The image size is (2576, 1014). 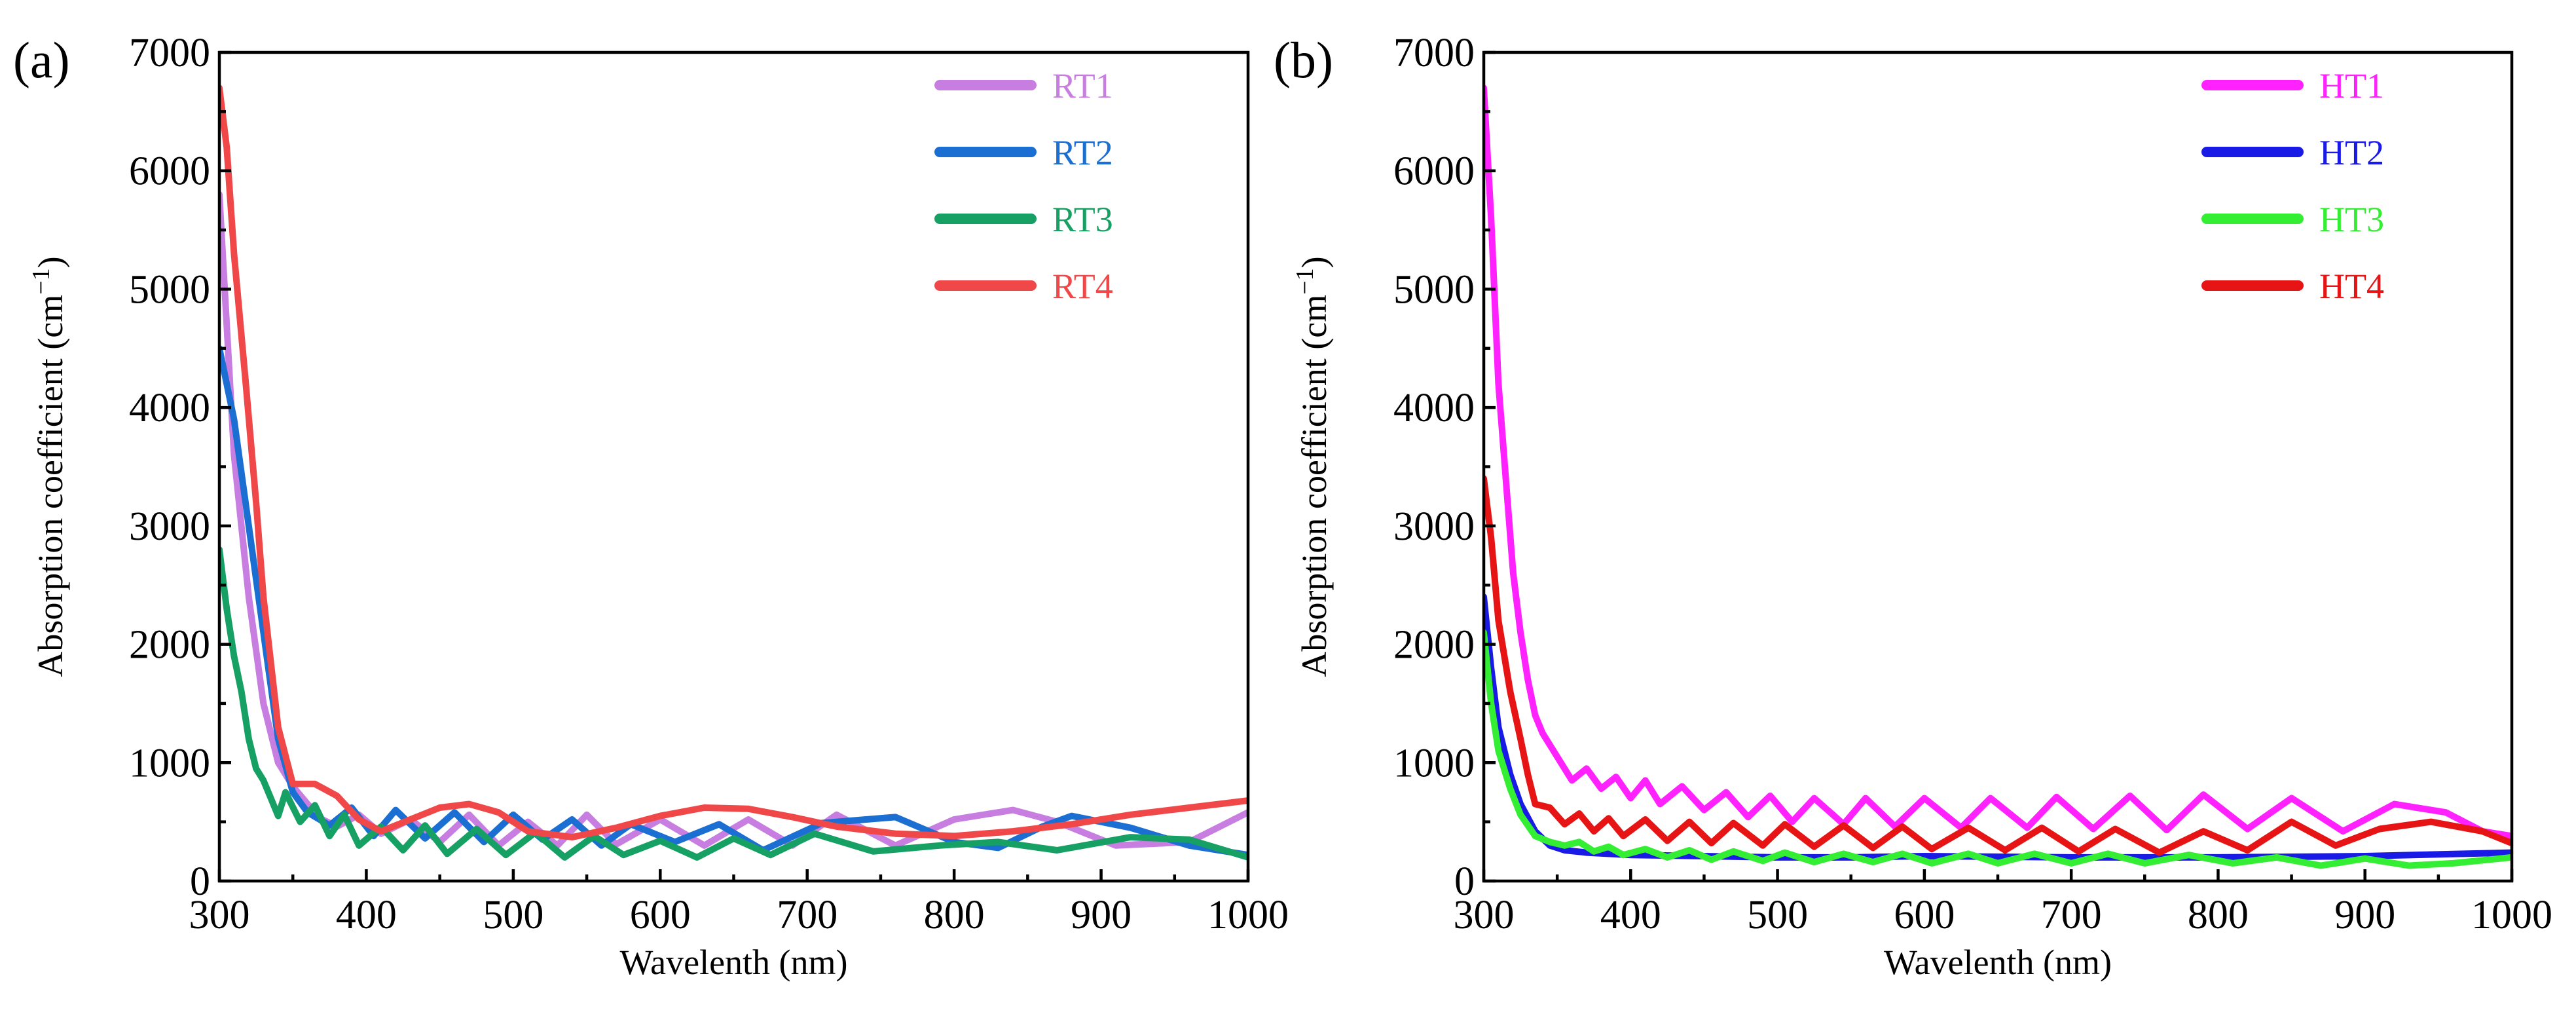 I want to click on legend-label-rt2: RT2, so click(x=1082, y=152).